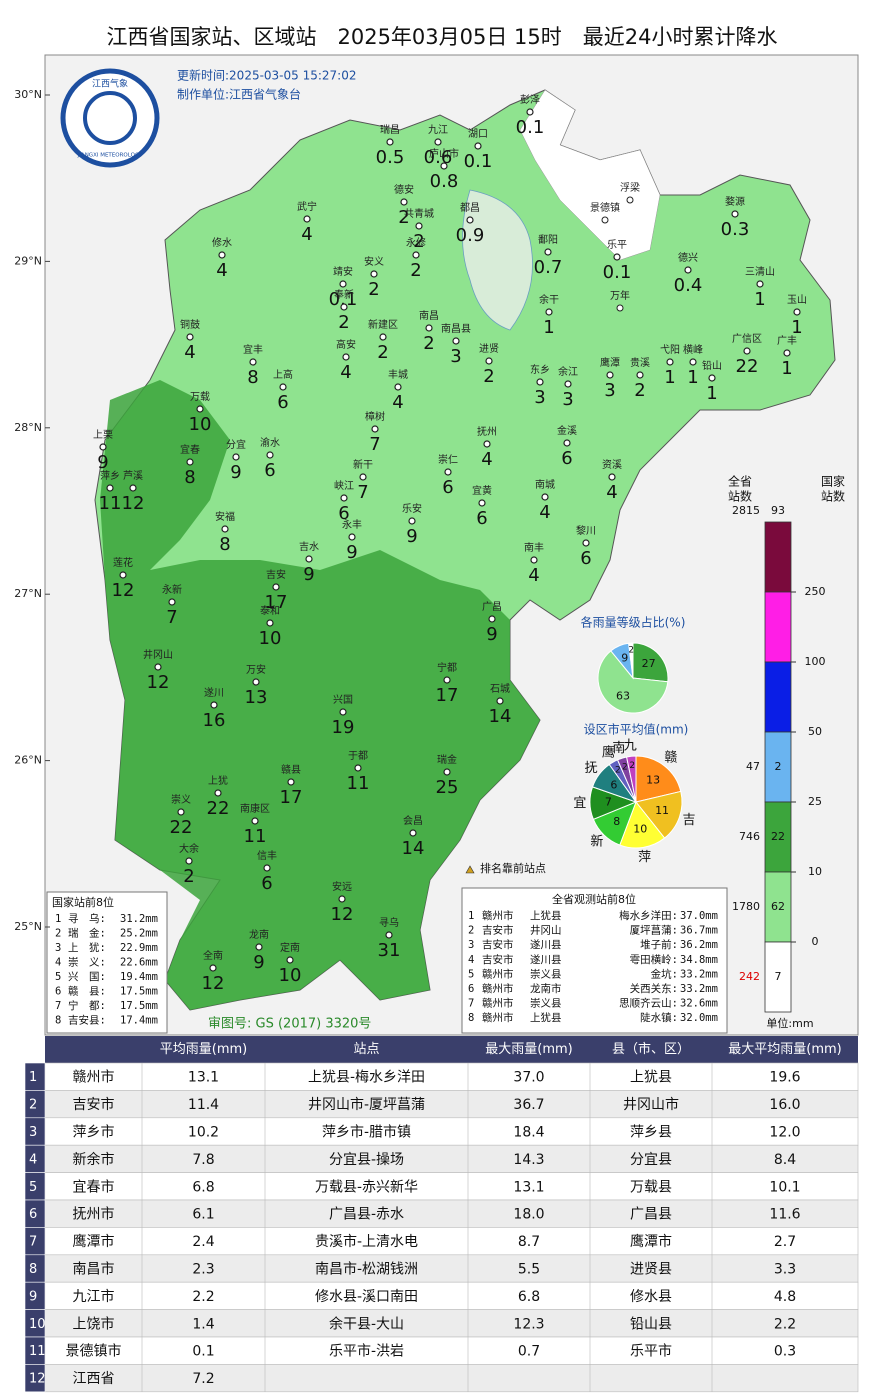  What do you see at coordinates (203, 1379) in the screenshot?
I see `table-cell: 7.2` at bounding box center [203, 1379].